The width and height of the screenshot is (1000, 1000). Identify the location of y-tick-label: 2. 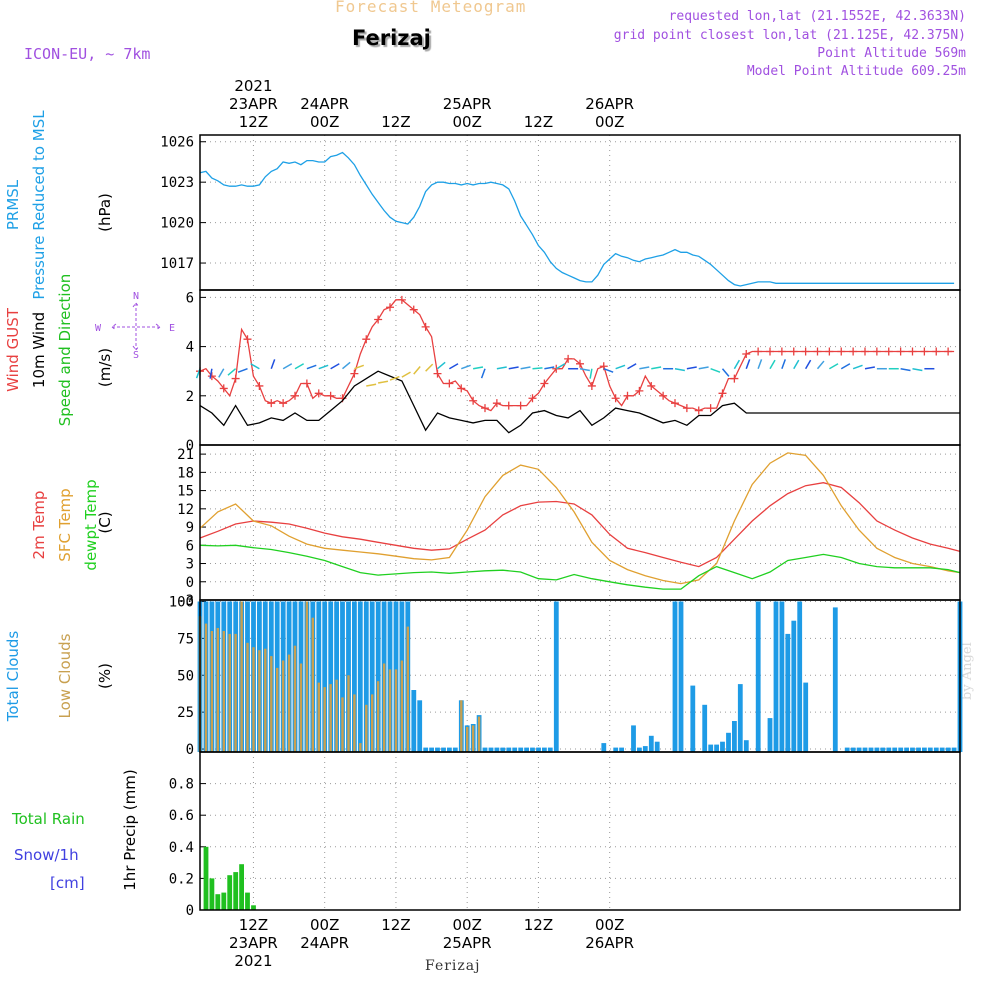
(190, 397).